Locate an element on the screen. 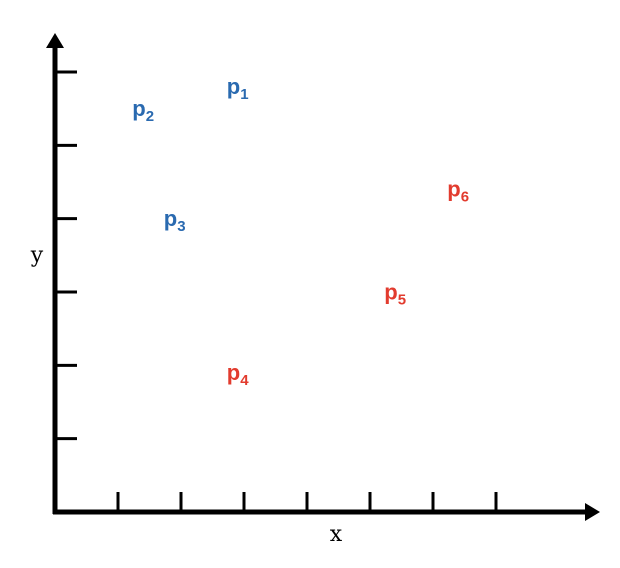 The height and width of the screenshot is (568, 620). point-label-p3: p3 is located at coordinates (175, 220).